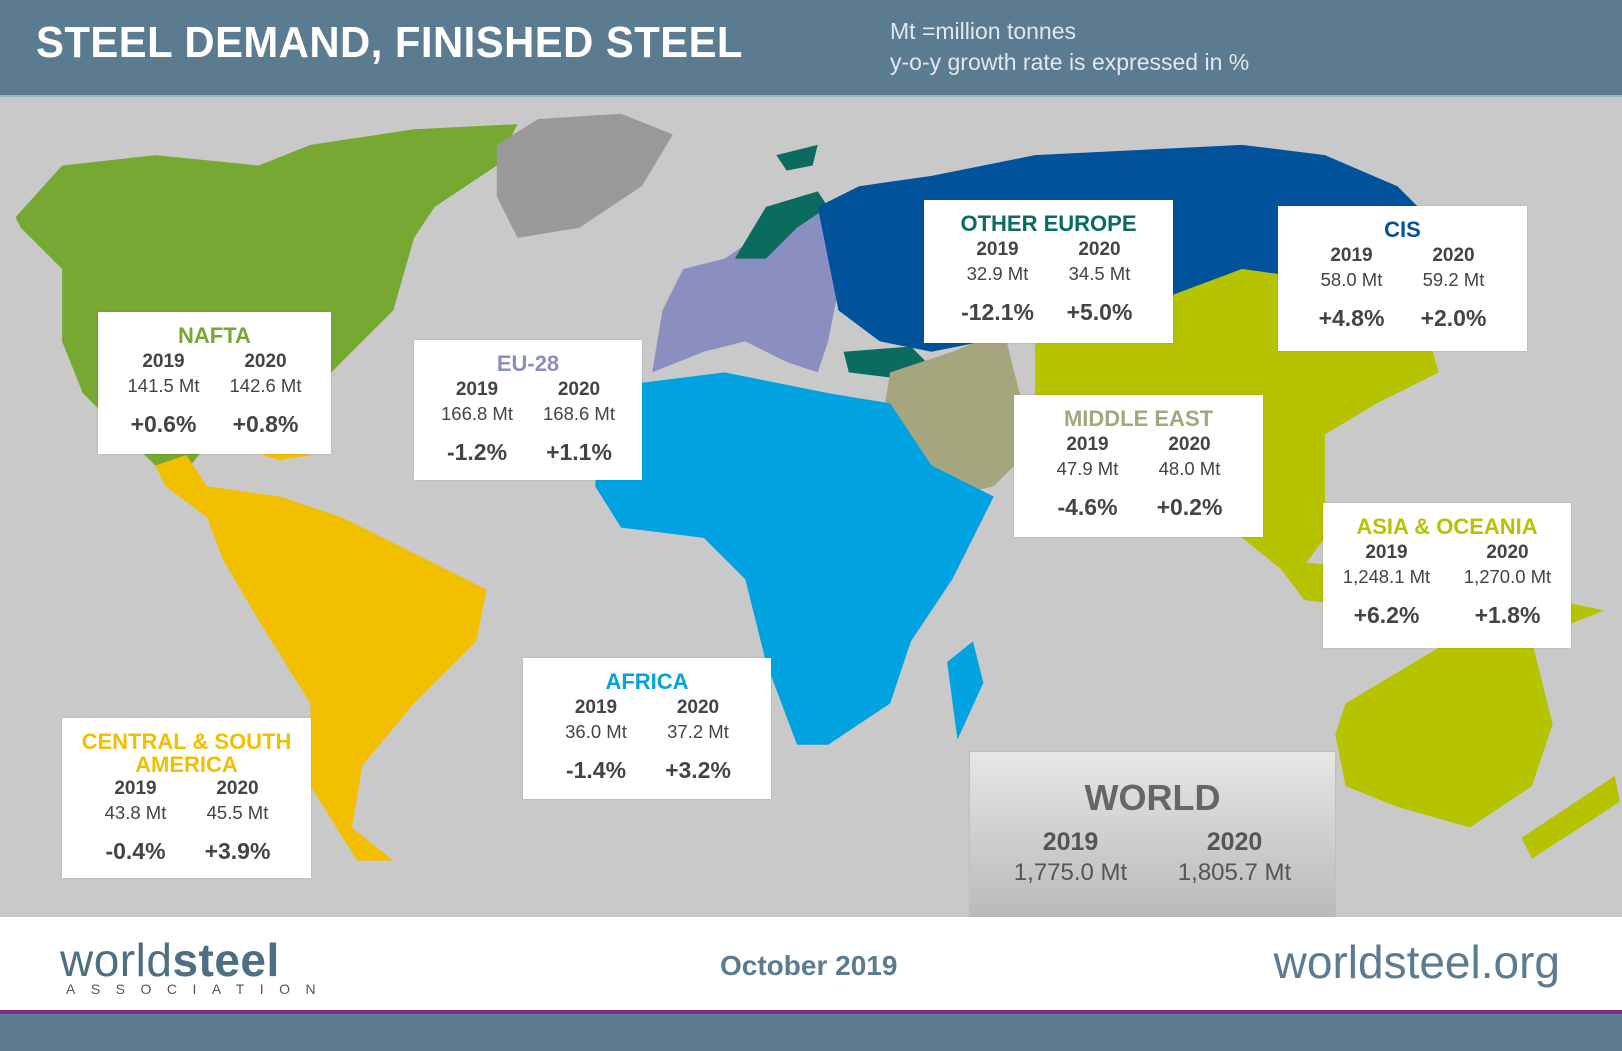 This screenshot has height=1051, width=1622. Describe the element at coordinates (1447, 526) in the screenshot. I see `region-name: ASIA & OCEANIA` at that location.